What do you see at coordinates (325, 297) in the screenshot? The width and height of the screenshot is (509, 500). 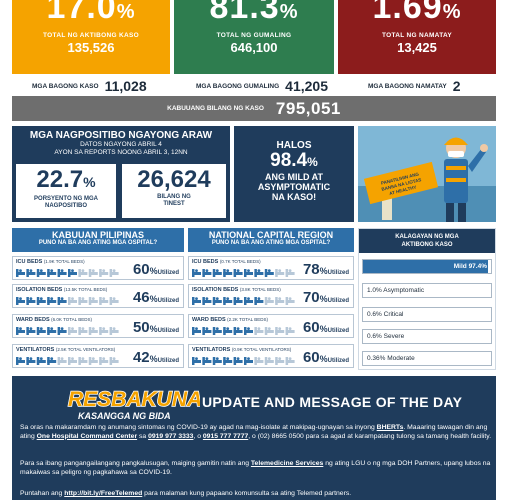 I see `ncr-isolation-pct: 70%Utilized` at bounding box center [325, 297].